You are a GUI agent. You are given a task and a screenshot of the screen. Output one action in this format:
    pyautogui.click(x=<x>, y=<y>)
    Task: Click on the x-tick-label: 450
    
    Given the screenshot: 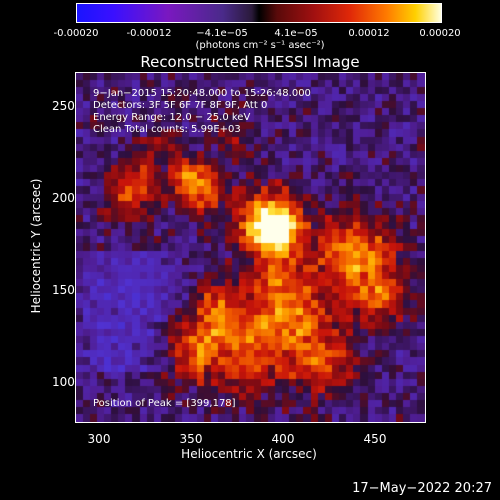 What is the action you would take?
    pyautogui.click(x=375, y=439)
    